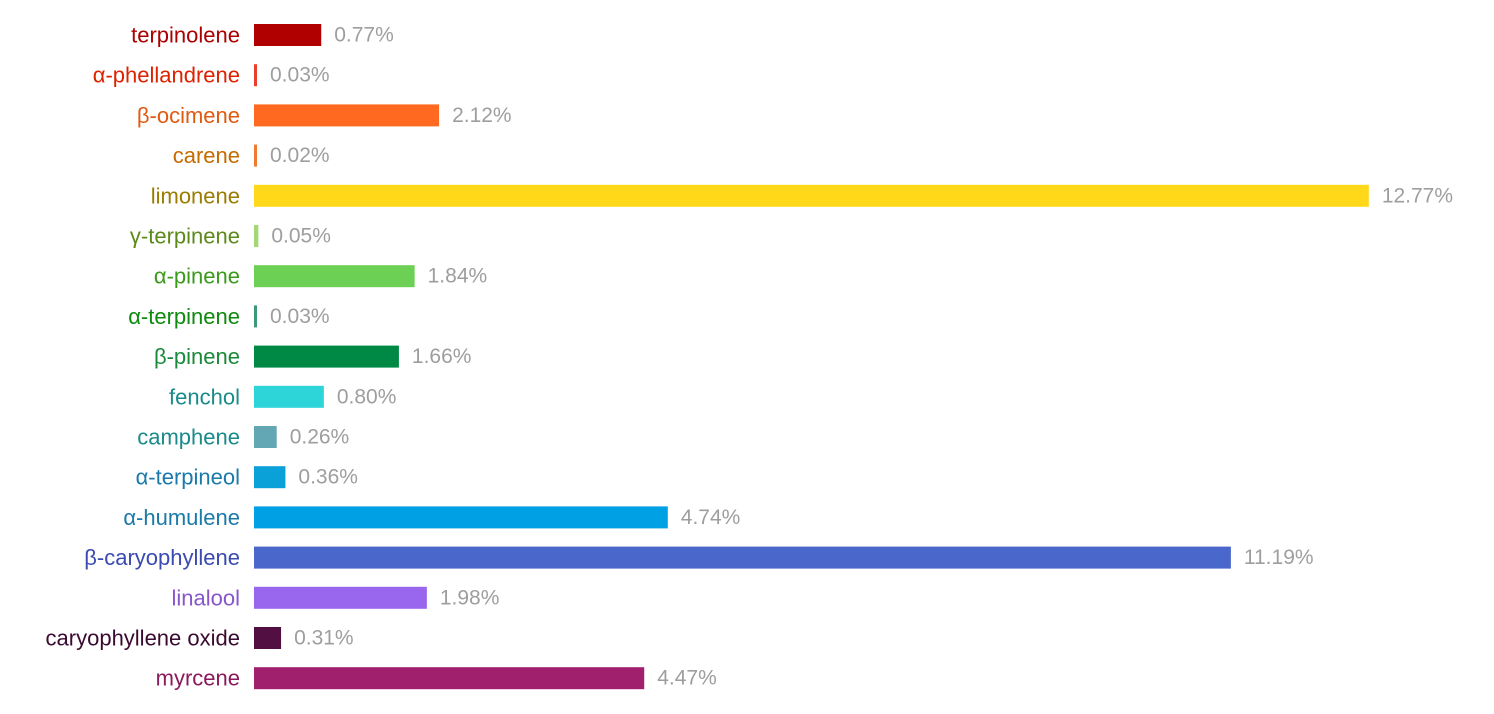  What do you see at coordinates (1279, 557) in the screenshot?
I see `value-label: 11.19%` at bounding box center [1279, 557].